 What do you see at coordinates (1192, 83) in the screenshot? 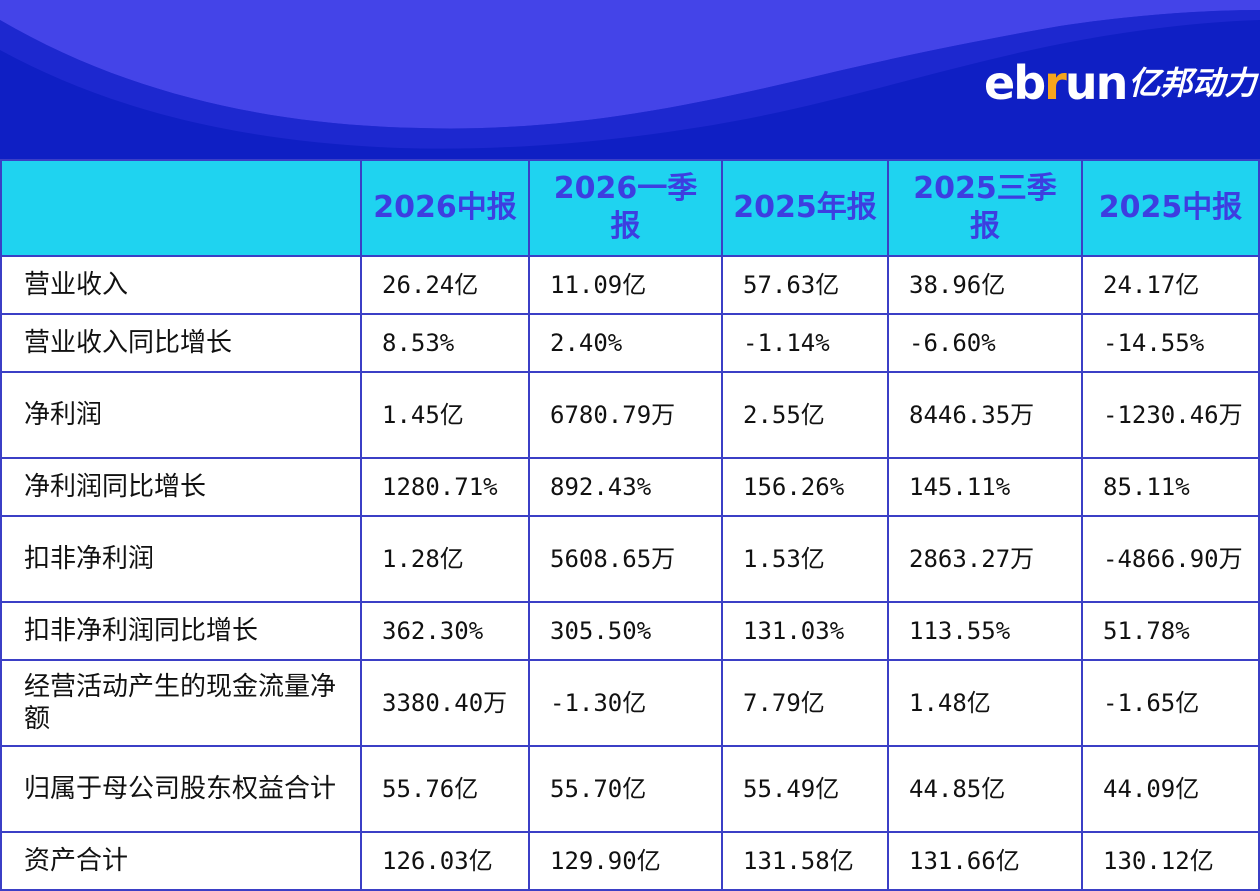
I see `logo-chinese-name: 亿邦动力` at bounding box center [1192, 83].